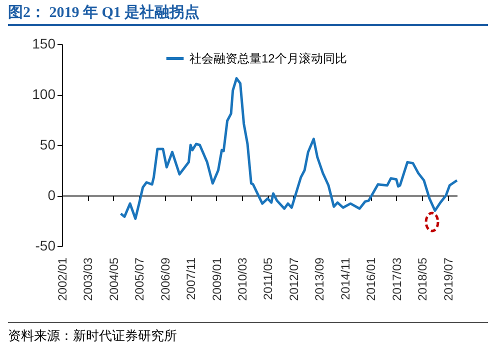  What do you see at coordinates (248, 14) in the screenshot?
I see `chart-title: 图2： 2019 年 Q1 是社融拐点` at bounding box center [248, 14].